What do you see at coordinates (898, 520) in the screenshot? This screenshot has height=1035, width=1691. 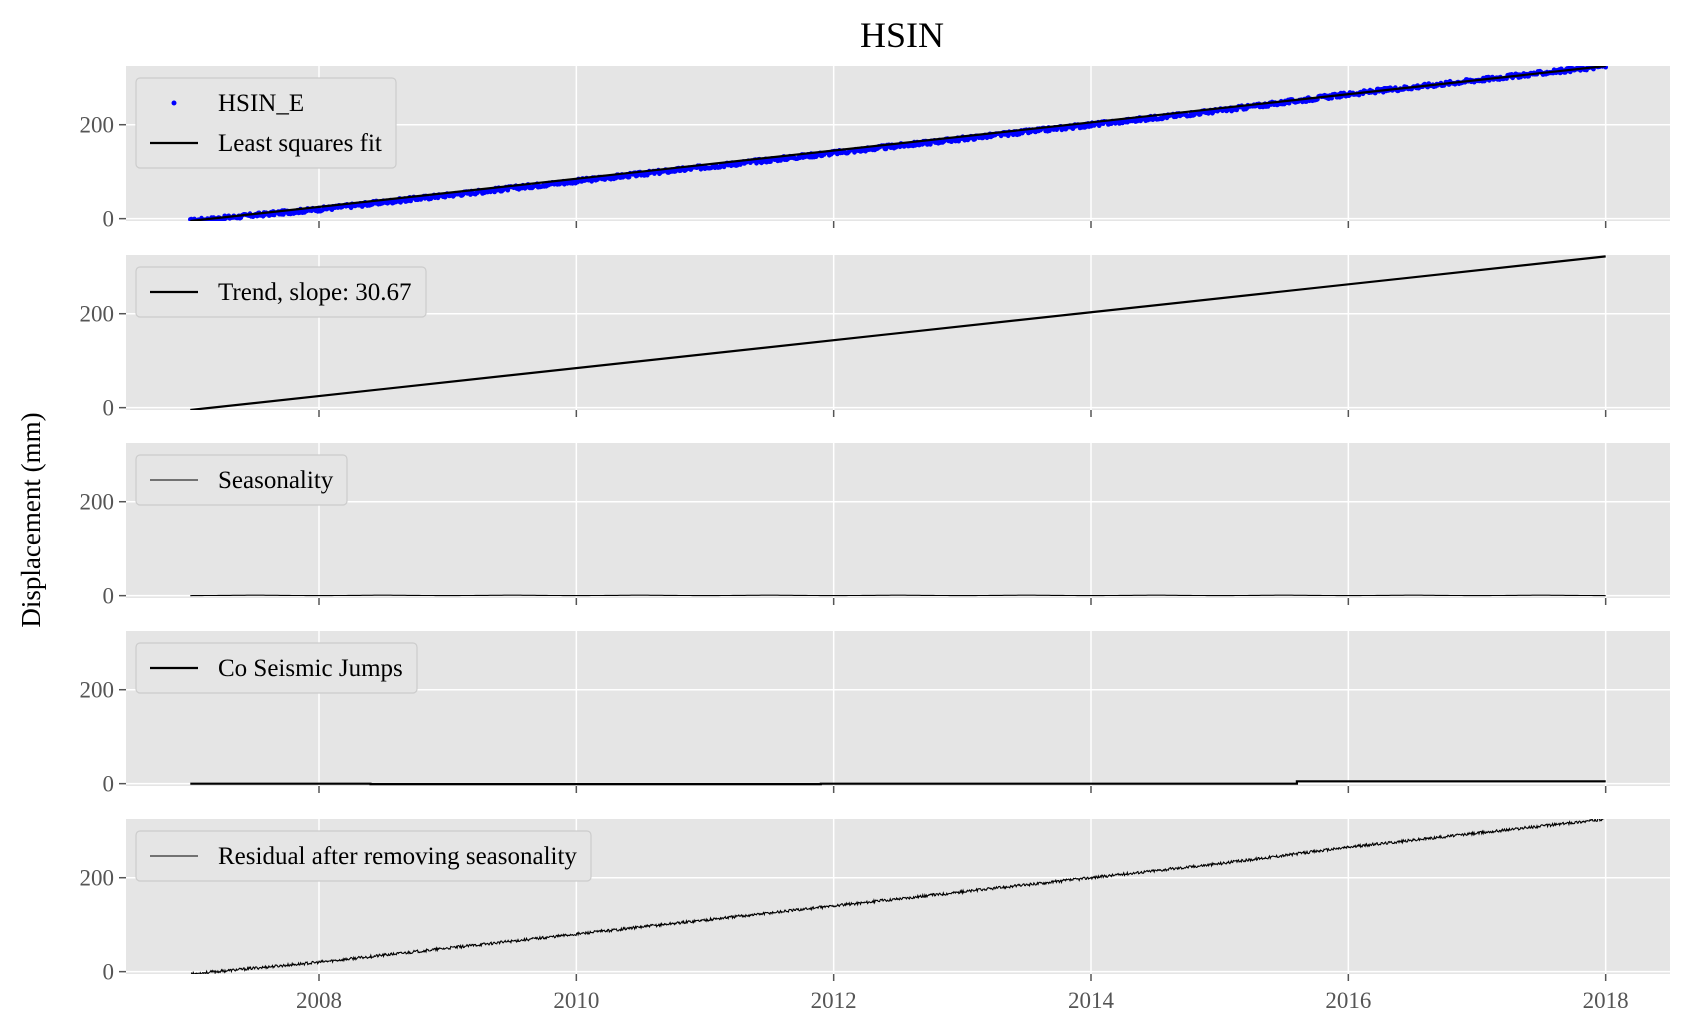 I see `plot-background` at bounding box center [898, 520].